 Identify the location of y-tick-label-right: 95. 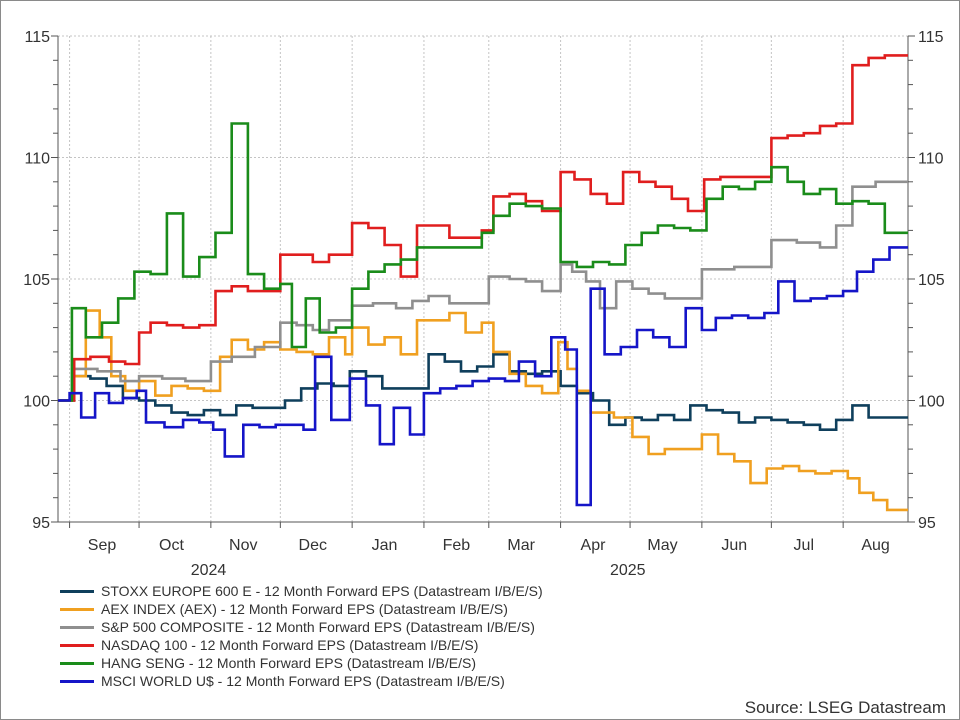
(927, 523).